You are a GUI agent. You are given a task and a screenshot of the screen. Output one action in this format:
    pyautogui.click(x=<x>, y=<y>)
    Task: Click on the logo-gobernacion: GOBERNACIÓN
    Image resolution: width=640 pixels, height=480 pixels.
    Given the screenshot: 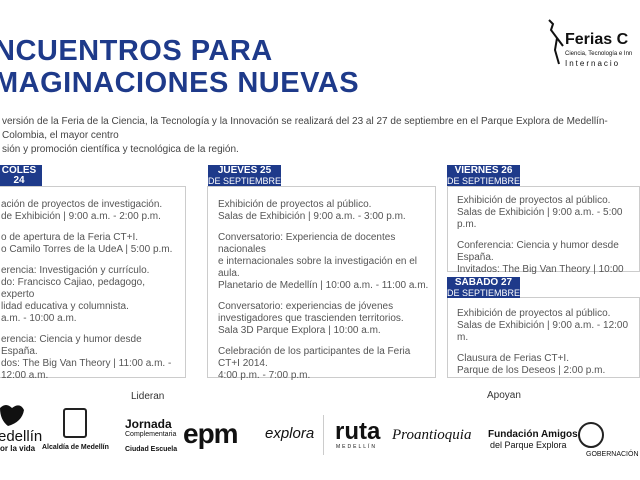 What is the action you would take?
    pyautogui.click(x=612, y=454)
    